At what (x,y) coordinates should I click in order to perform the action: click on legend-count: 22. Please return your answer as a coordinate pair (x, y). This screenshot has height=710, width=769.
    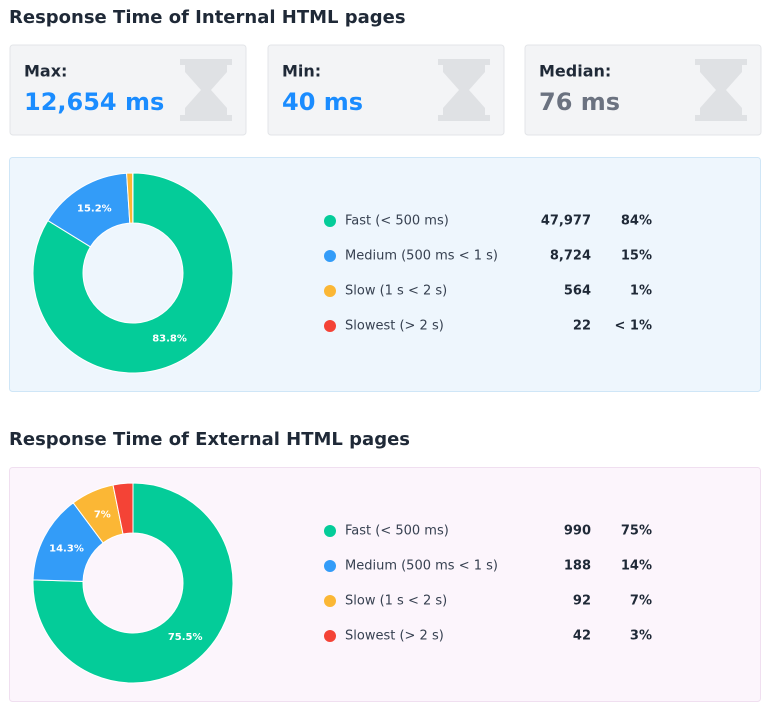
    Looking at the image, I should click on (582, 326).